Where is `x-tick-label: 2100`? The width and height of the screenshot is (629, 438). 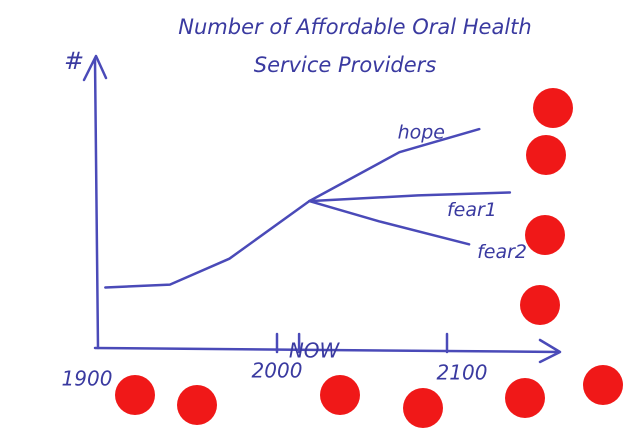
x-tick-label: 2100 is located at coordinates (462, 373).